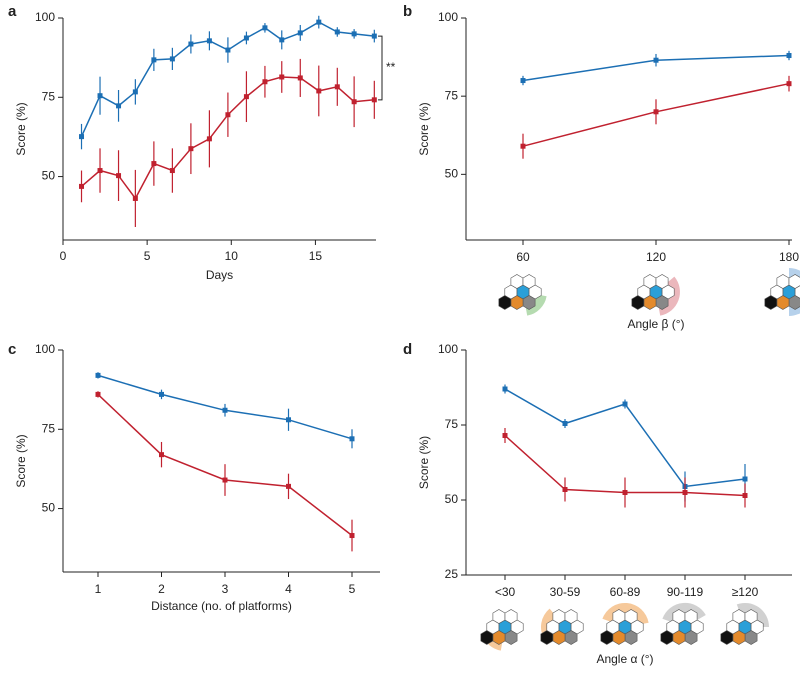 The image size is (800, 674). Describe the element at coordinates (407, 349) in the screenshot. I see `panel-letter: d` at that location.